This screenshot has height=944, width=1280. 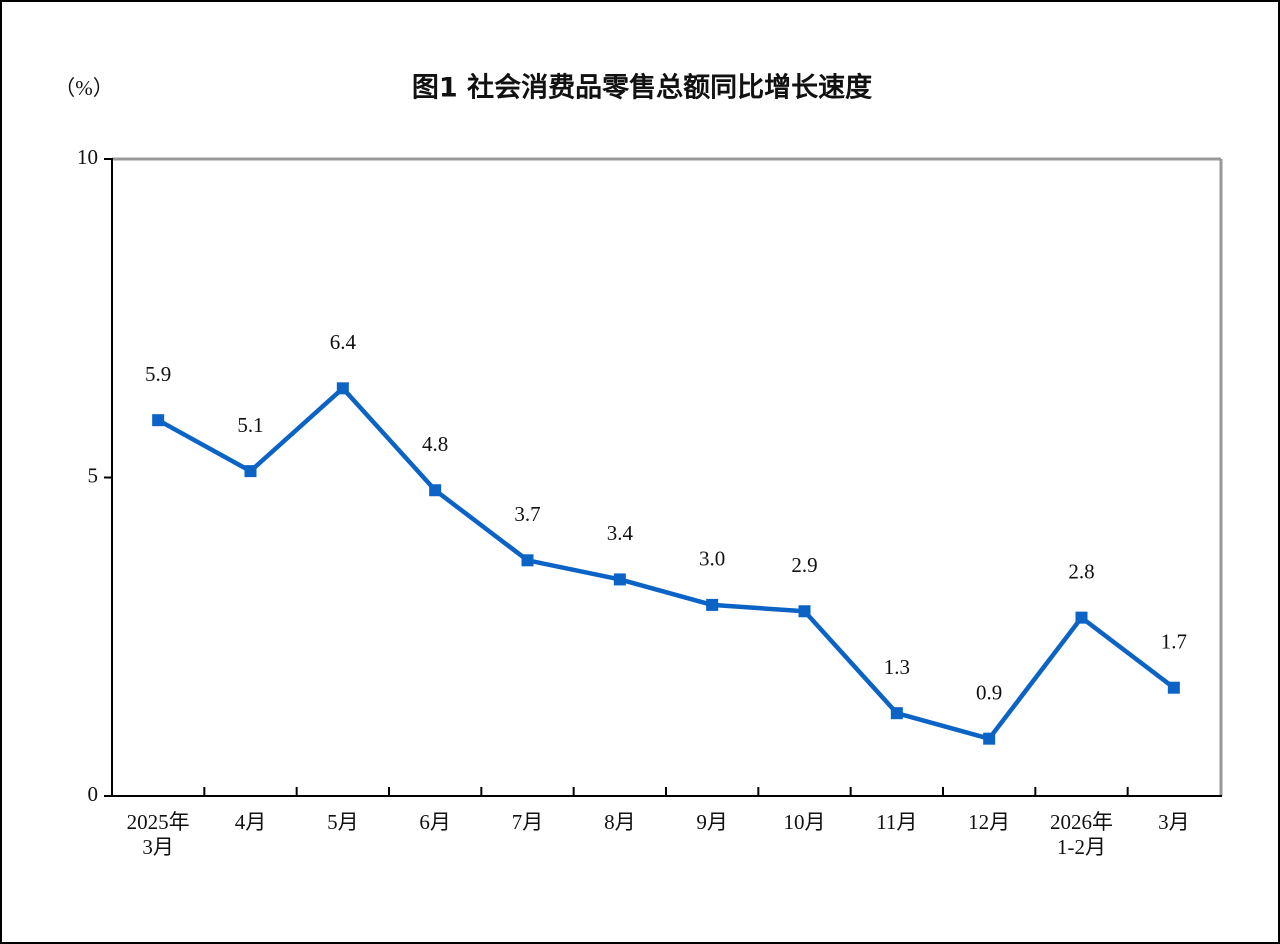 What do you see at coordinates (620, 822) in the screenshot?
I see `x-tick-label: 8月` at bounding box center [620, 822].